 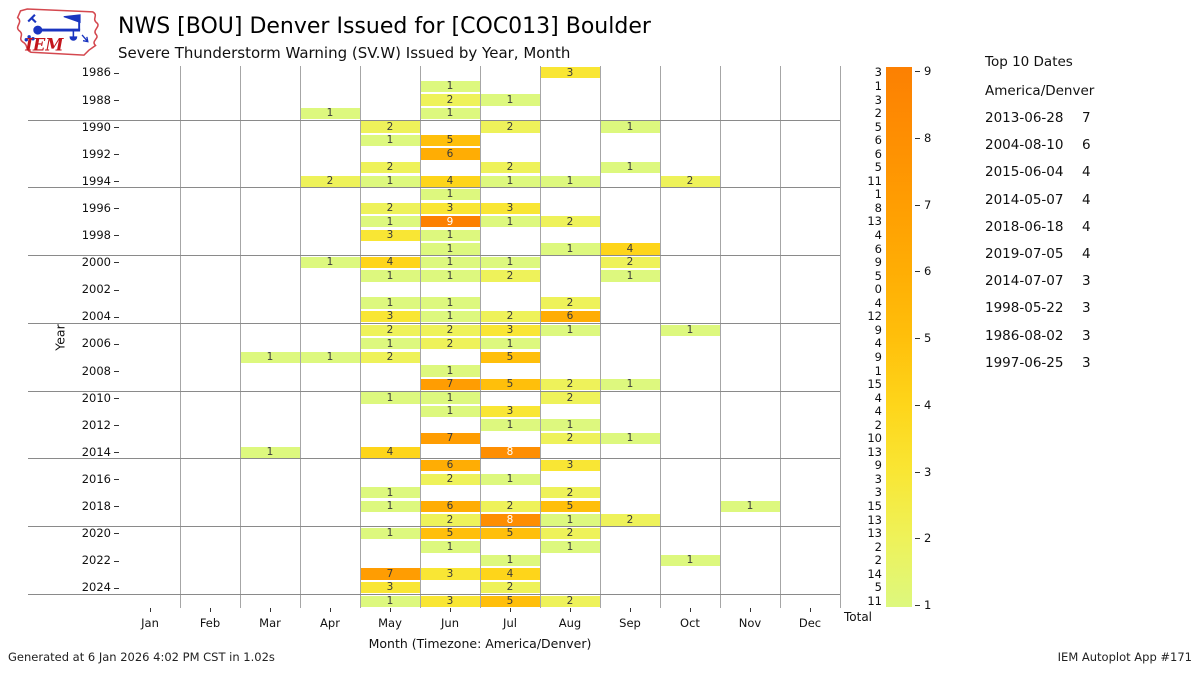 What do you see at coordinates (630, 623) in the screenshot?
I see `x-tick-label: Sep` at bounding box center [630, 623].